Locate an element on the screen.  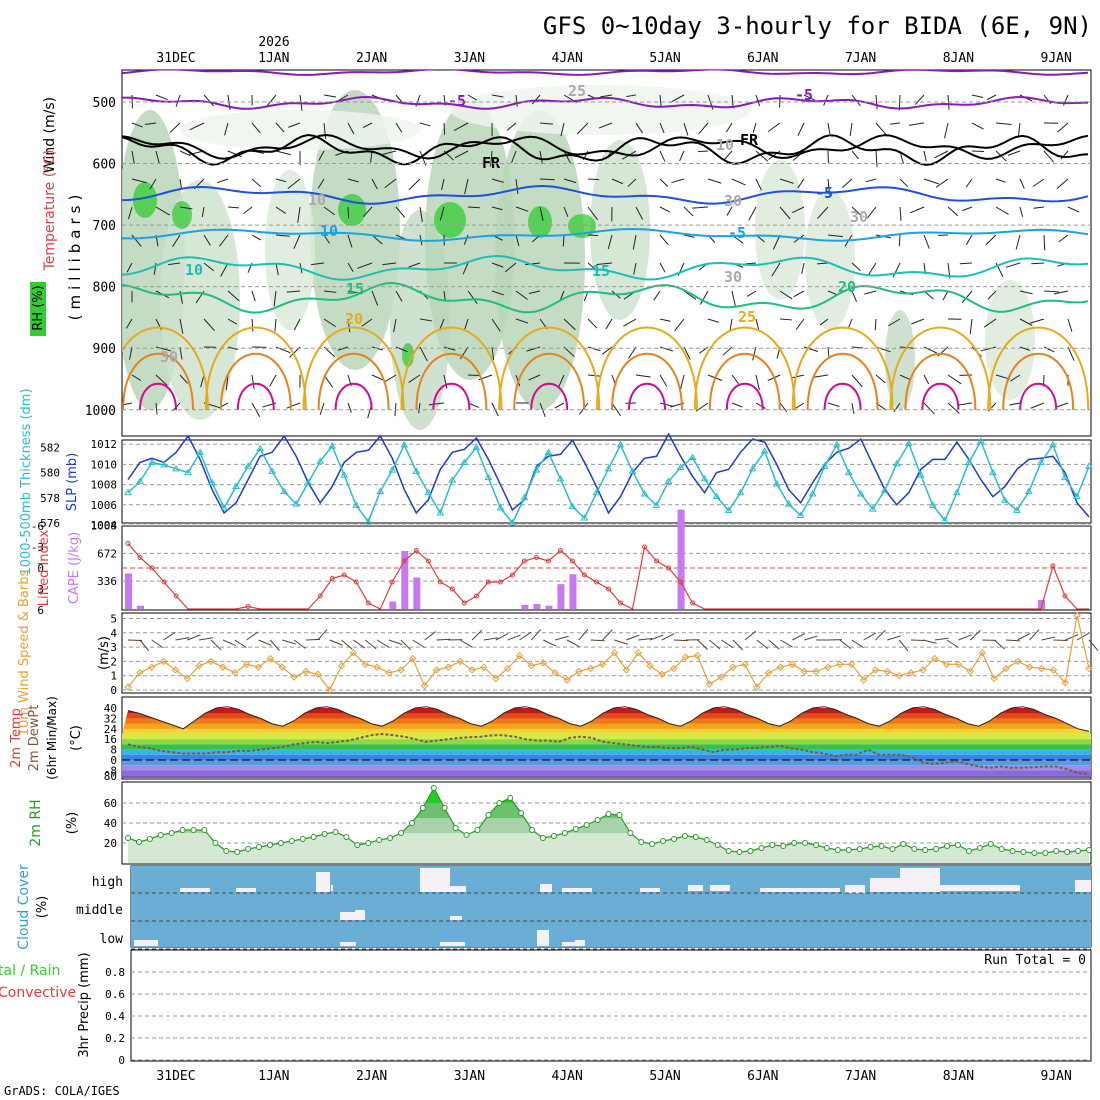
contour-30-loop is located at coordinates (158, 382).